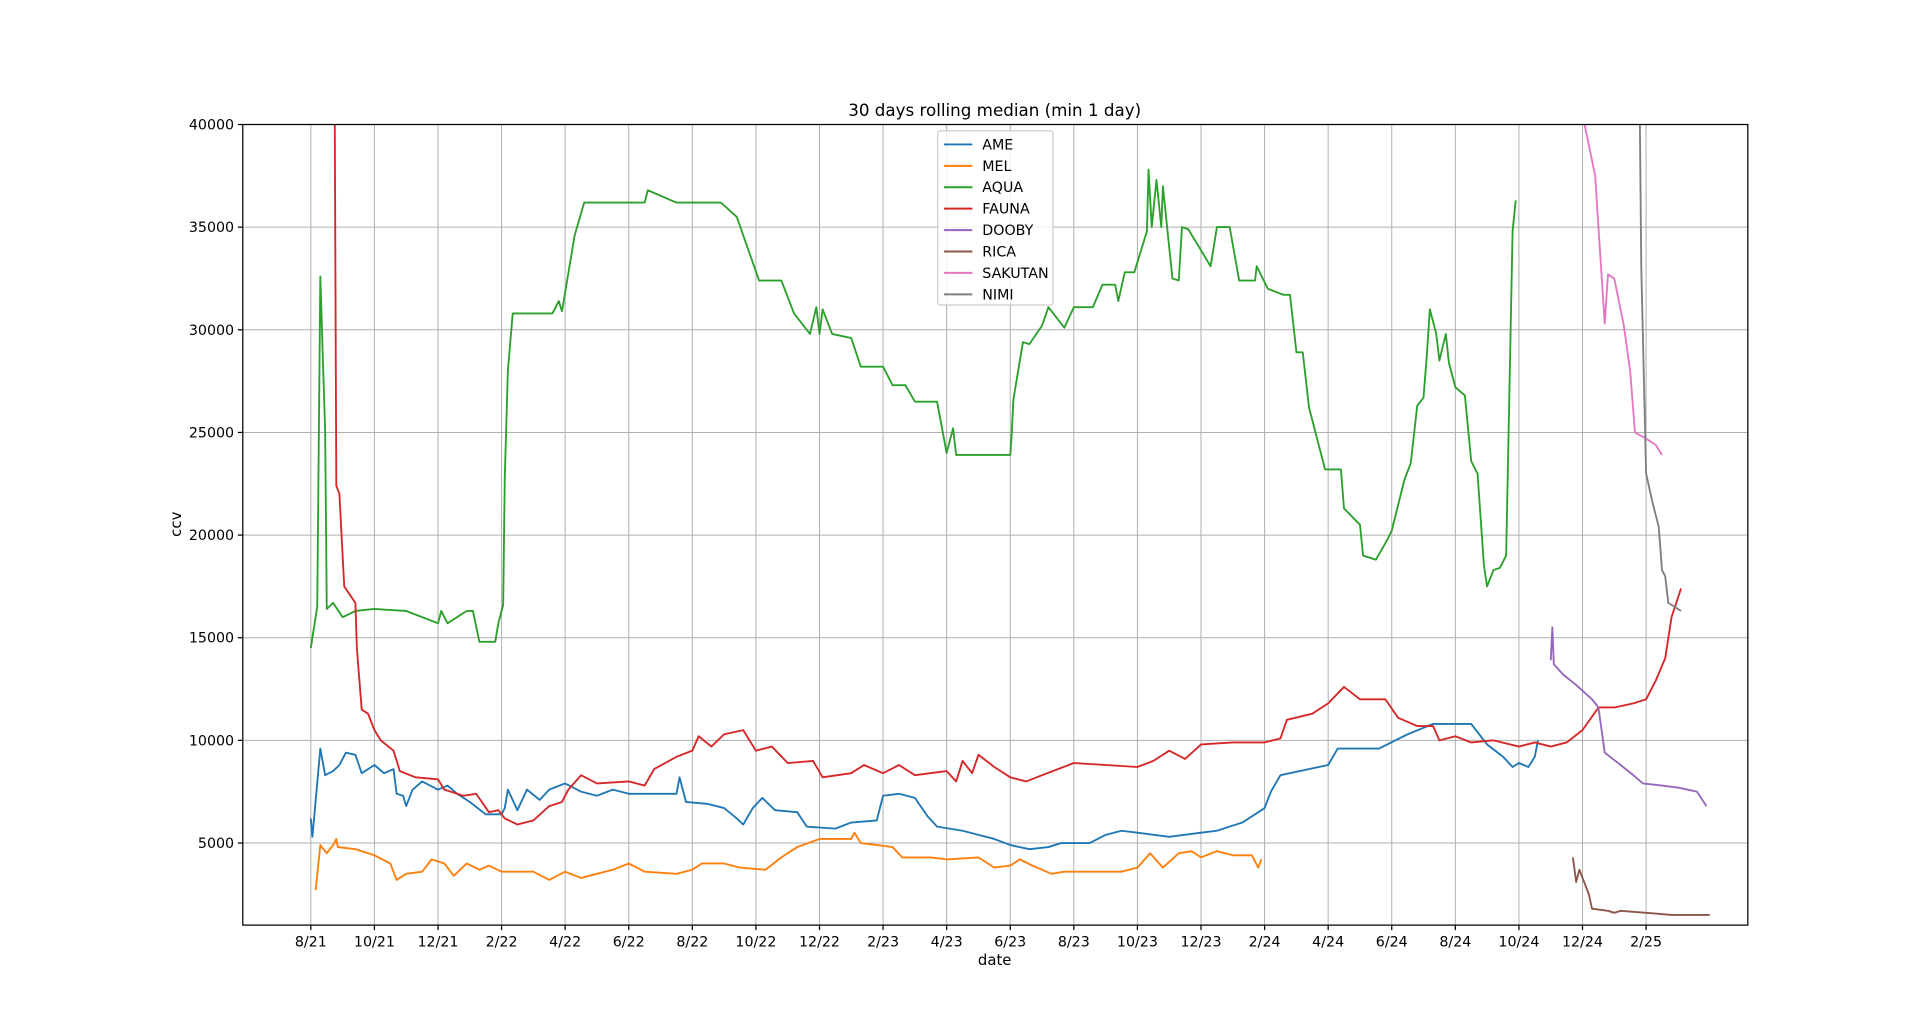  Describe the element at coordinates (211, 639) in the screenshot. I see `y-tick-label: 15000` at that location.